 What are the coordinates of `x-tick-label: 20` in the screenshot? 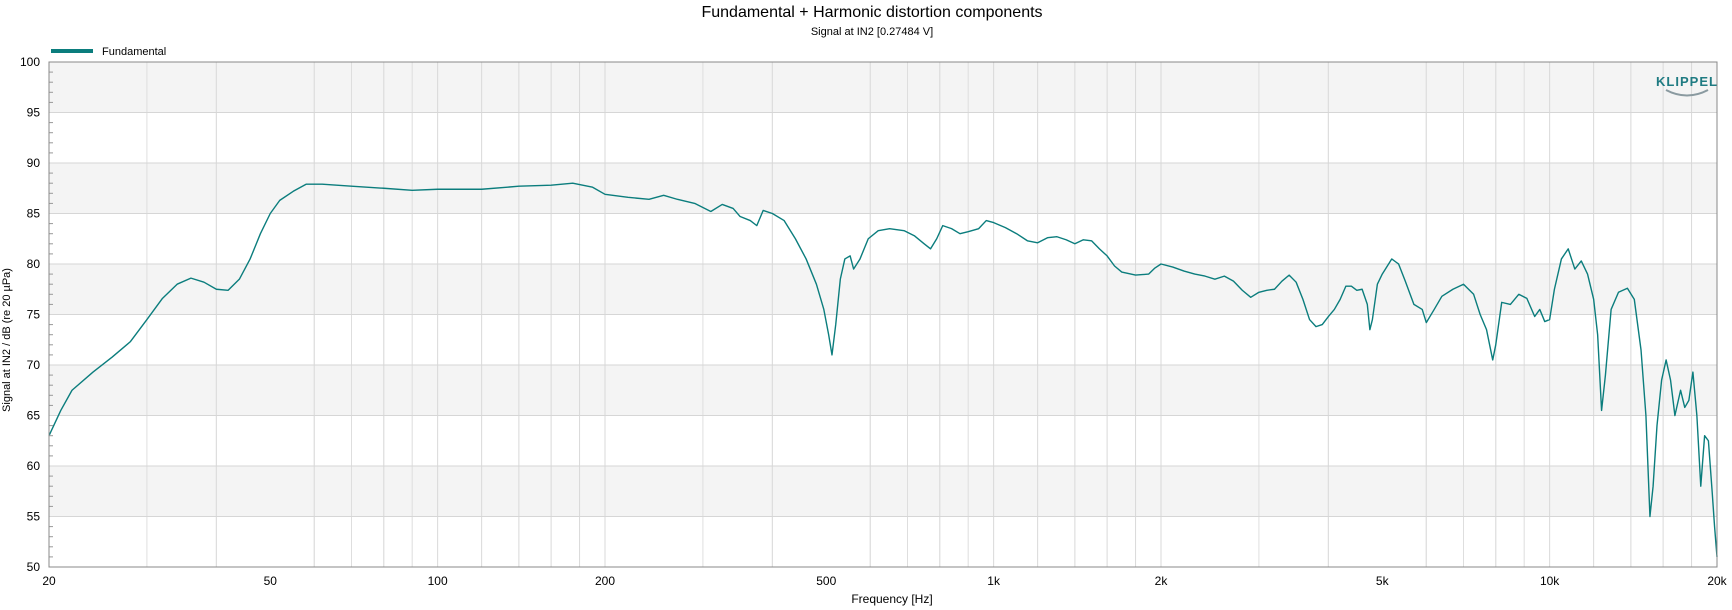 It's located at (49, 581).